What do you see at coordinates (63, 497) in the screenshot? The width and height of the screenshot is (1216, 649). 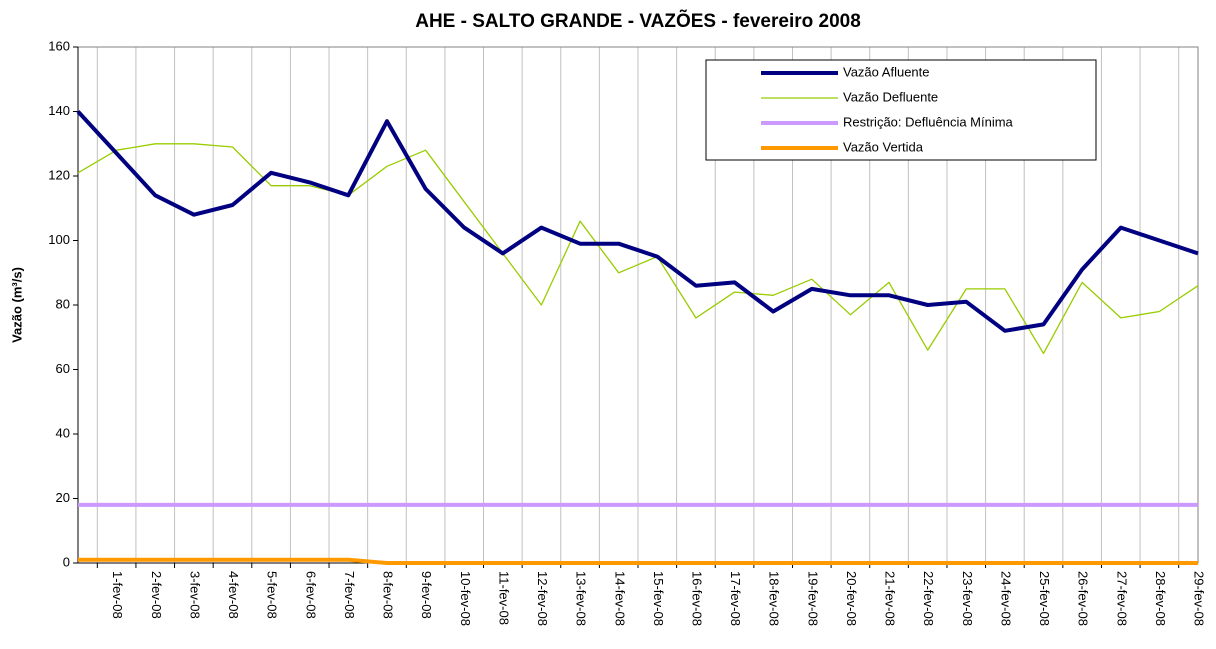 I see `y-tick-label: 20` at bounding box center [63, 497].